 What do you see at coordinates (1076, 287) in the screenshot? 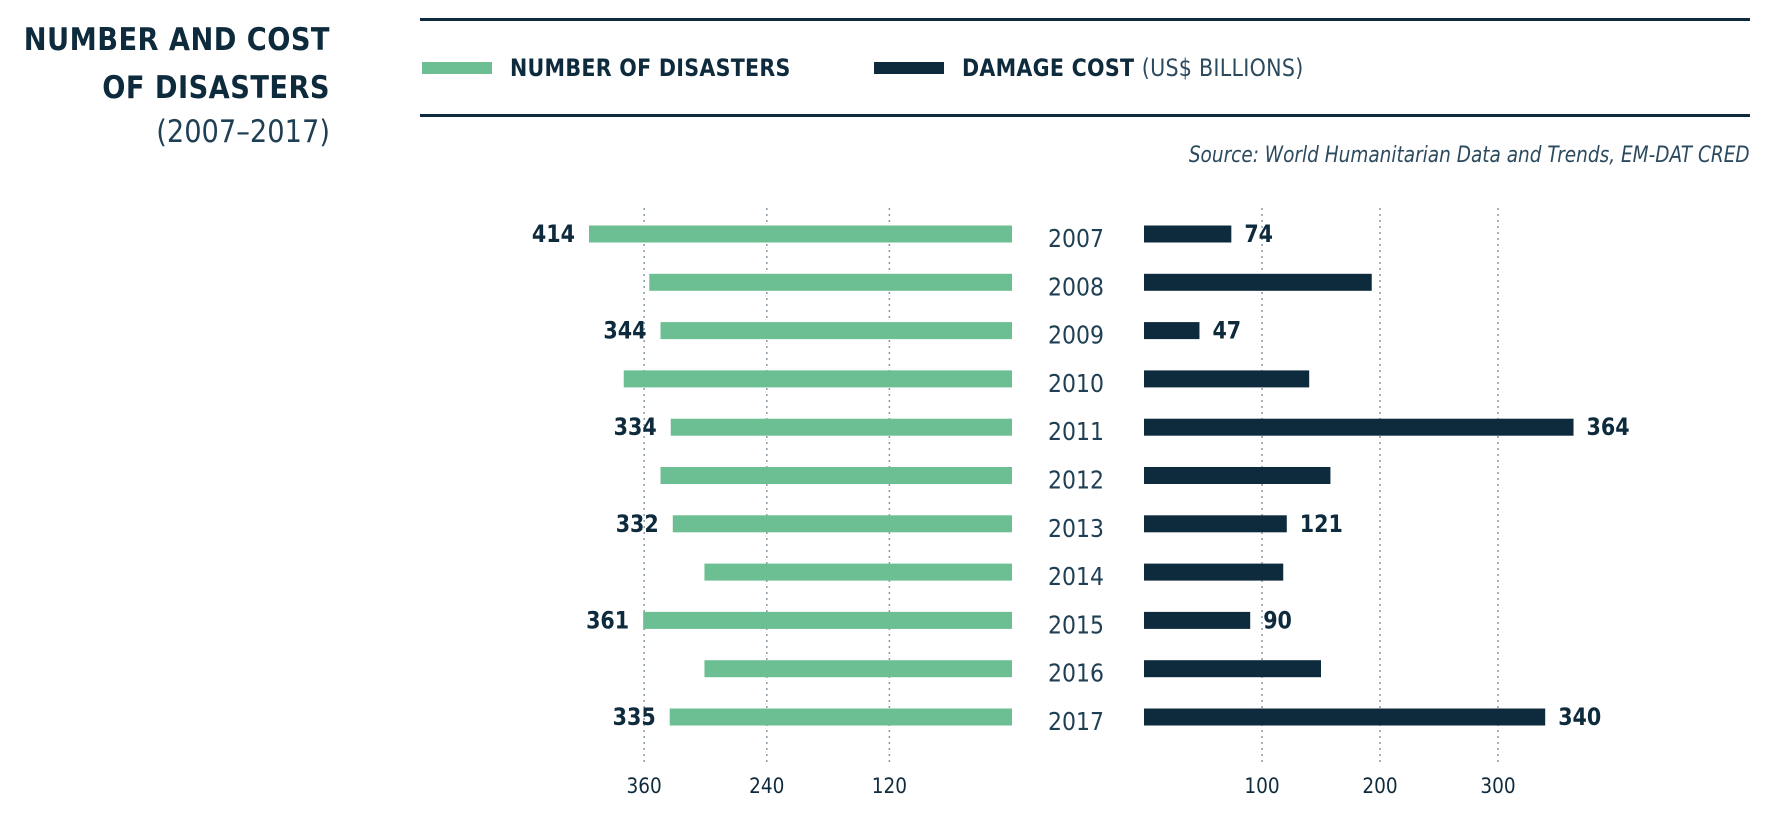
I see `year-label-2008: 2008` at bounding box center [1076, 287].